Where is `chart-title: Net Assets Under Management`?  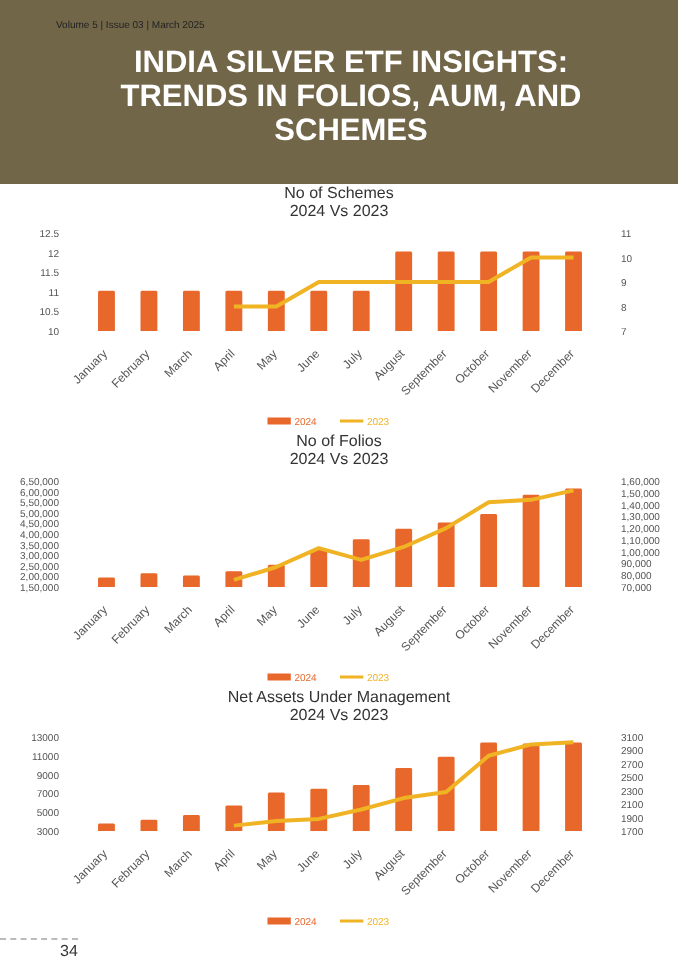
chart-title: Net Assets Under Management is located at coordinates (339, 697).